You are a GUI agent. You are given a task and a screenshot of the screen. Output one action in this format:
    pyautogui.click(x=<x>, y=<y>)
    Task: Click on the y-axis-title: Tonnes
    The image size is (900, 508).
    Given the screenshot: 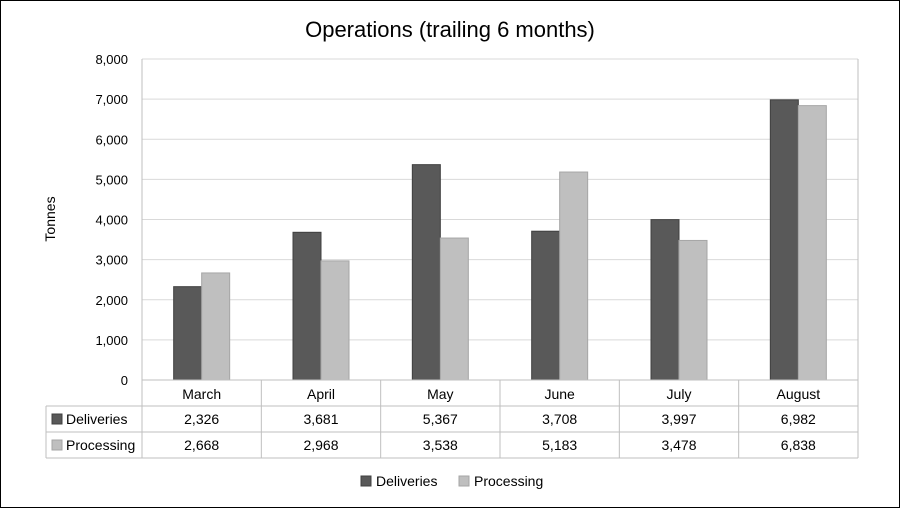 What is the action you would take?
    pyautogui.click(x=50, y=218)
    